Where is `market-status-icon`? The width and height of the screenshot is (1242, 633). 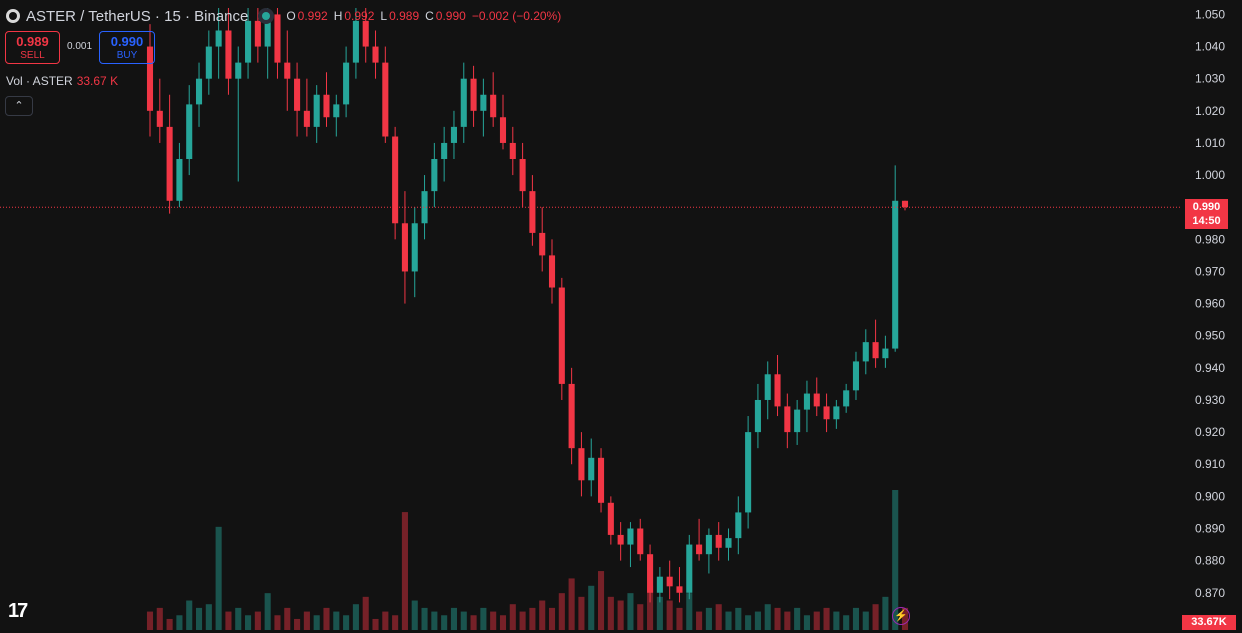 market-status-icon is located at coordinates (266, 16).